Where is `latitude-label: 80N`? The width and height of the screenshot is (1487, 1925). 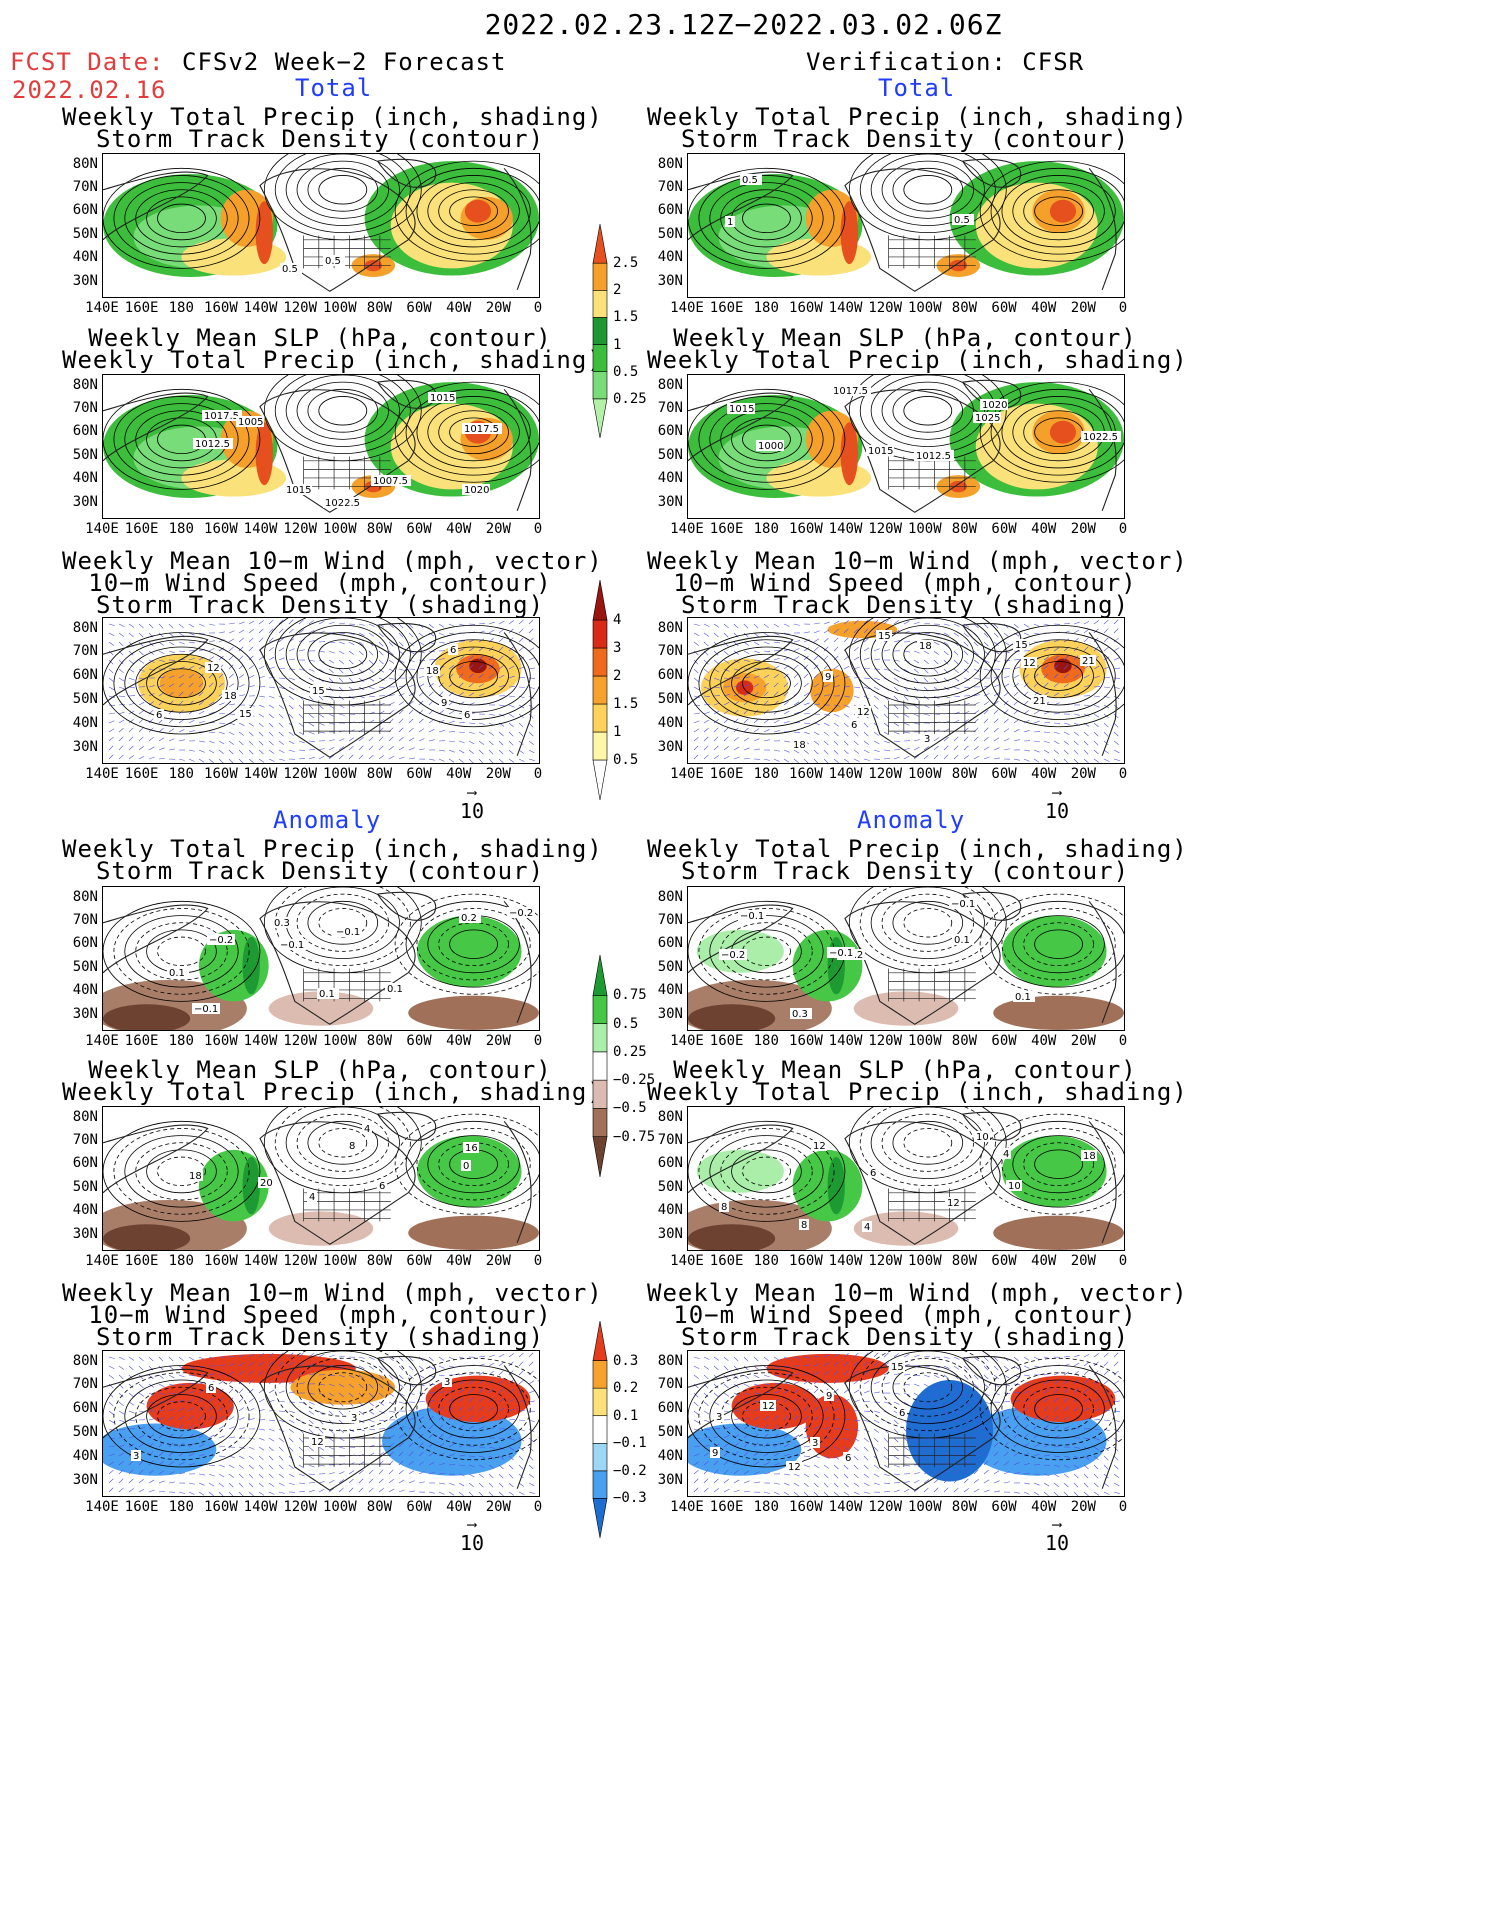 latitude-label: 80N is located at coordinates (85, 896).